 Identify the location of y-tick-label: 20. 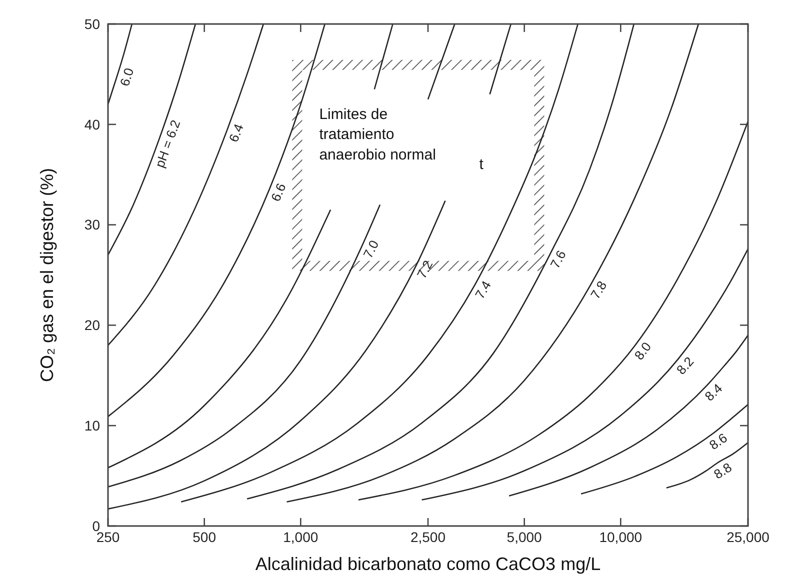
(92, 325).